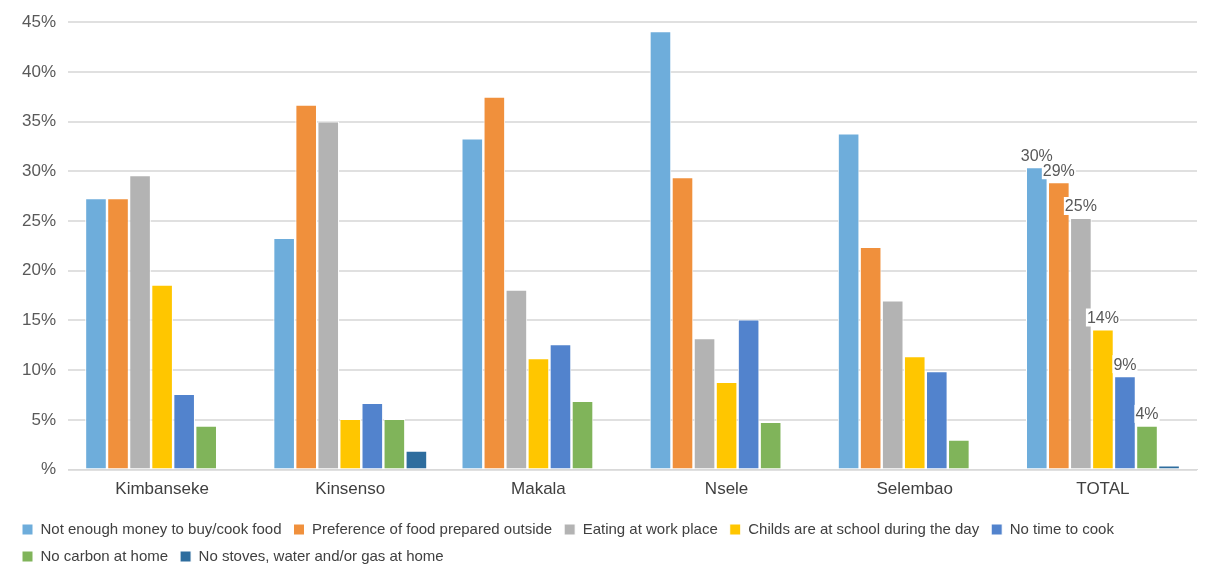  Describe the element at coordinates (1062, 528) in the screenshot. I see `legend-label: No time to cook` at that location.